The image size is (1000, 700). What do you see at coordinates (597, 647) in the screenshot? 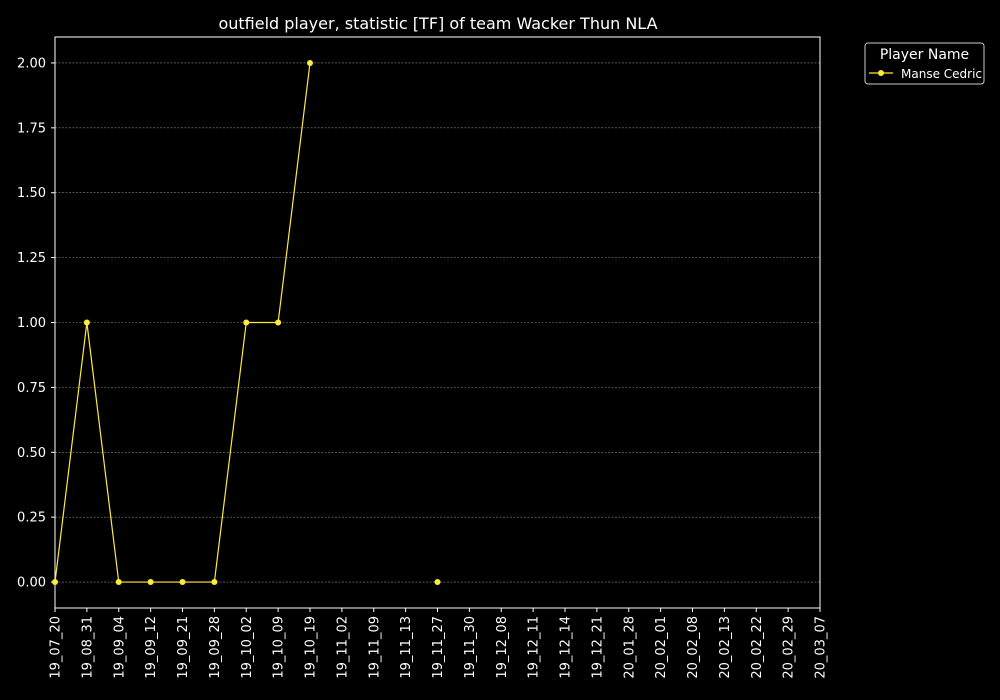
I see `x-tick-label: 19_12_21` at bounding box center [597, 647].